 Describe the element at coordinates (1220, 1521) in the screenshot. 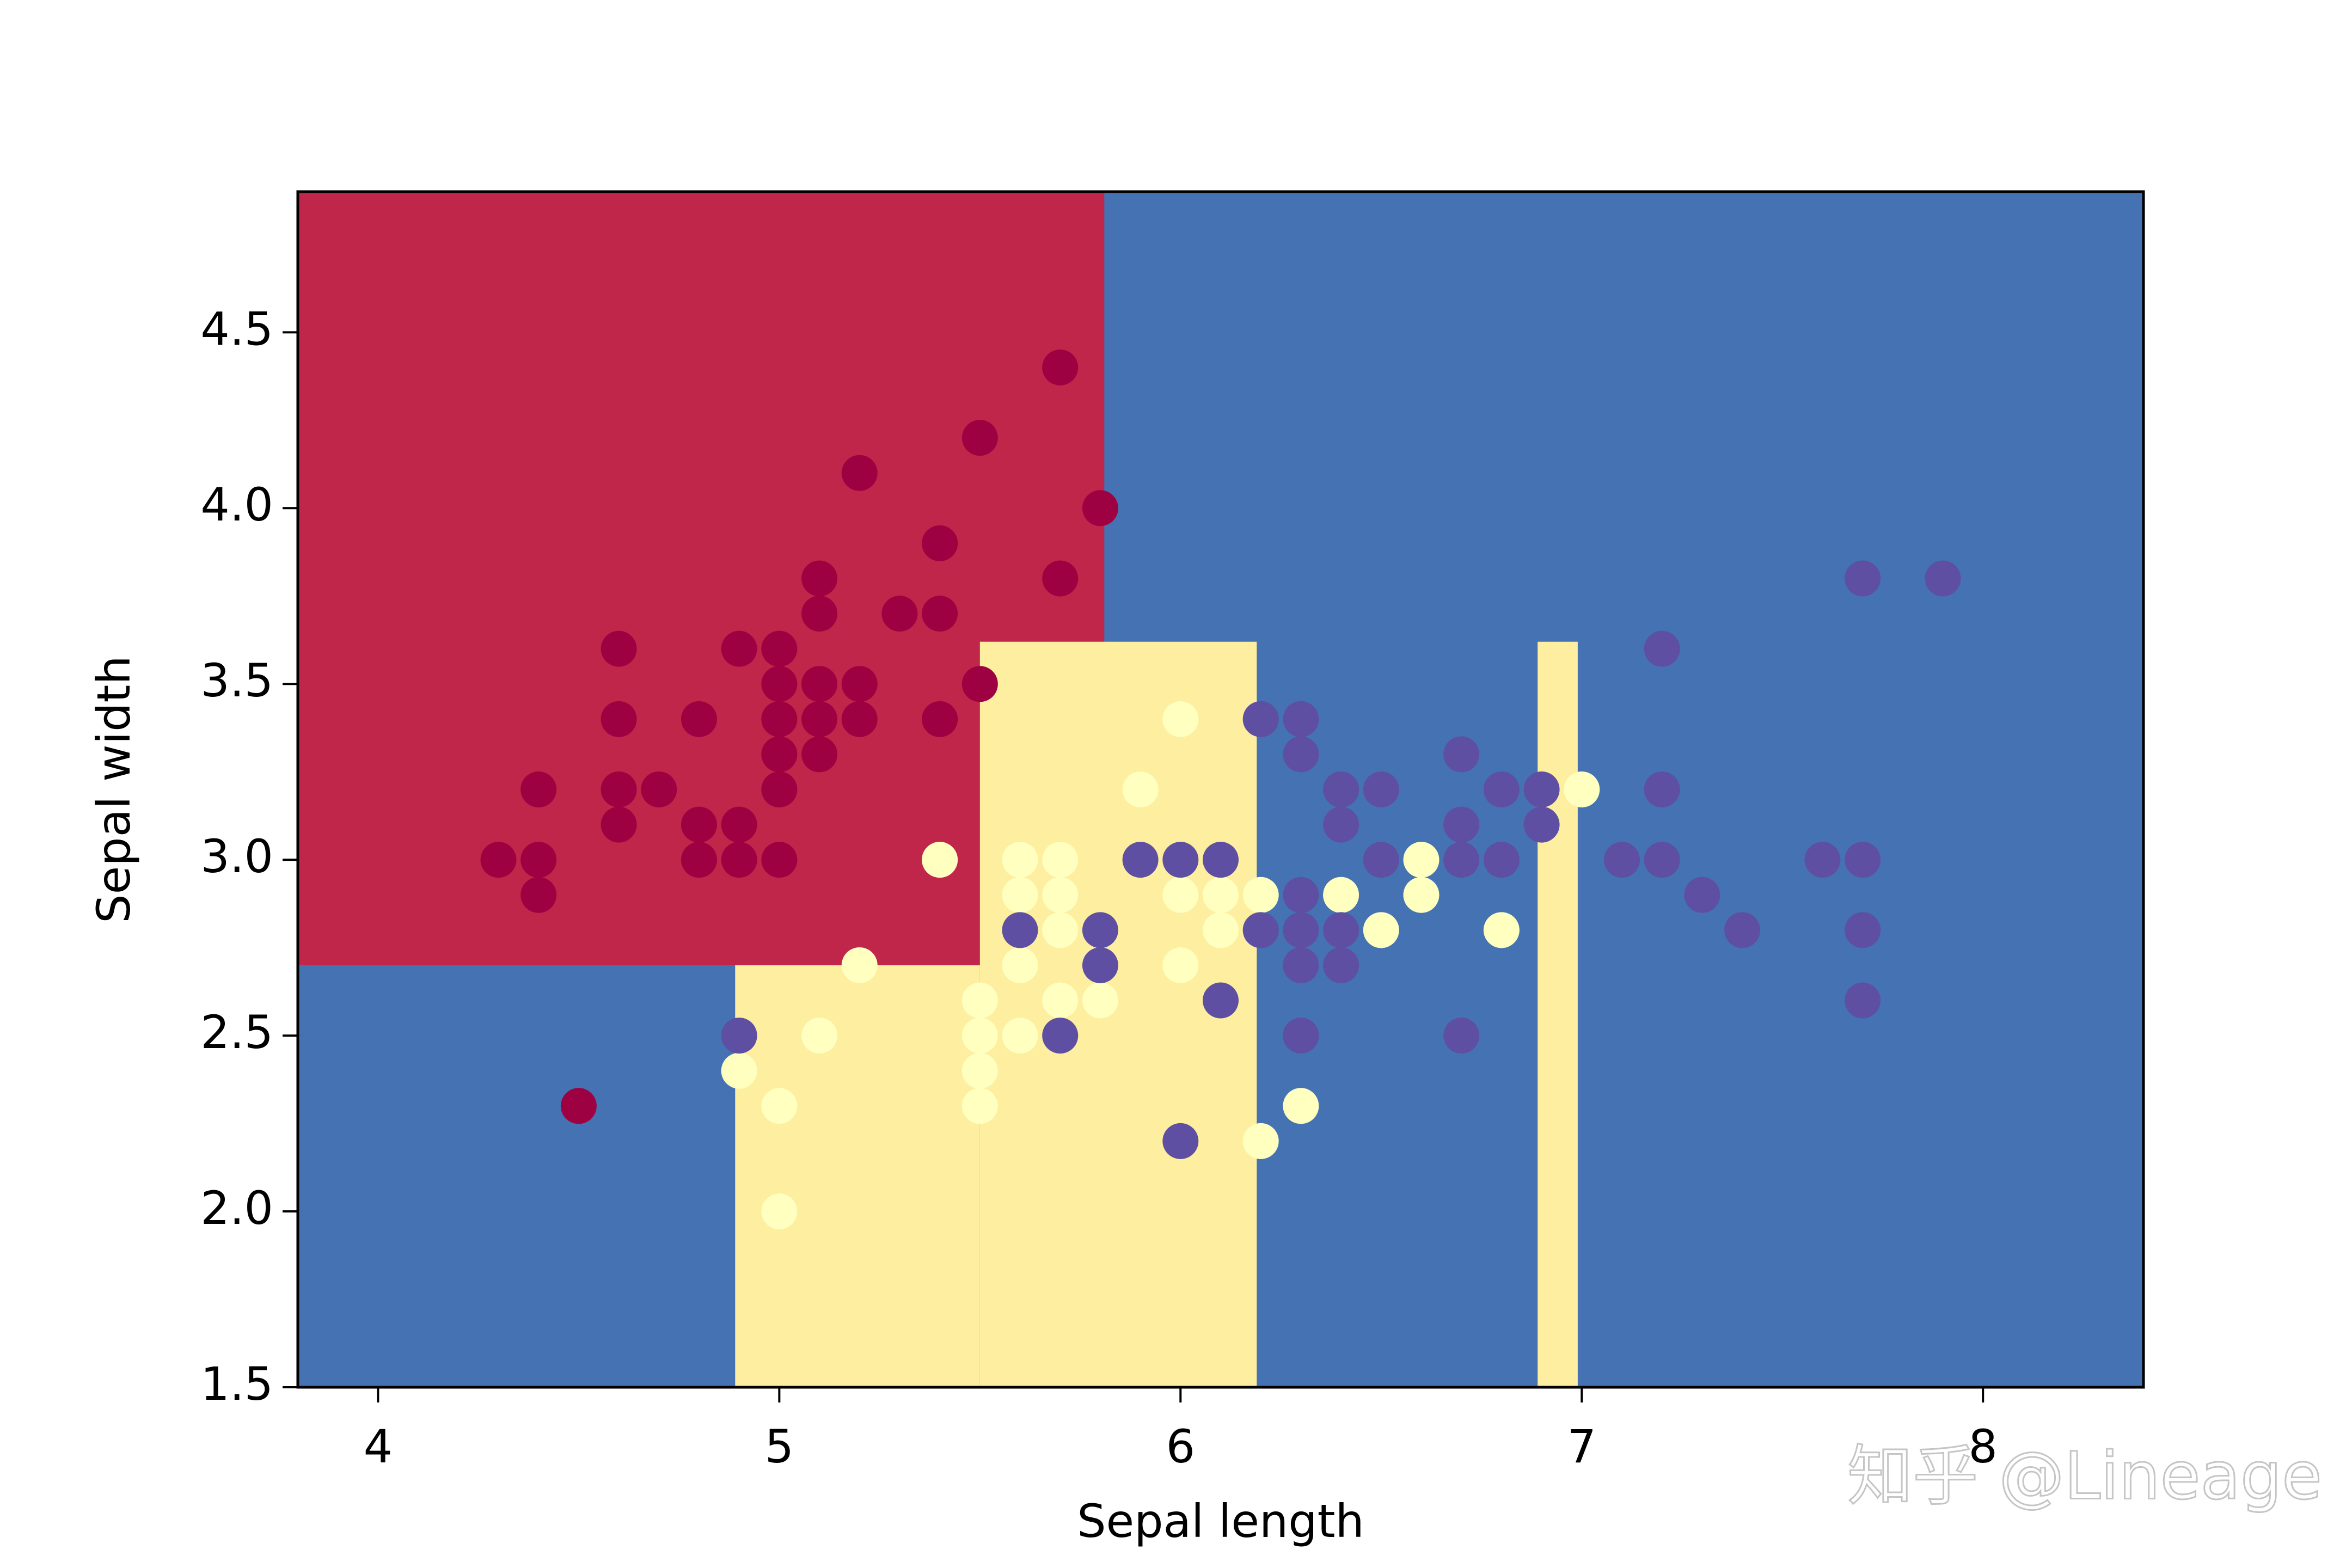

I see `x-axis-label: Sepal length` at that location.